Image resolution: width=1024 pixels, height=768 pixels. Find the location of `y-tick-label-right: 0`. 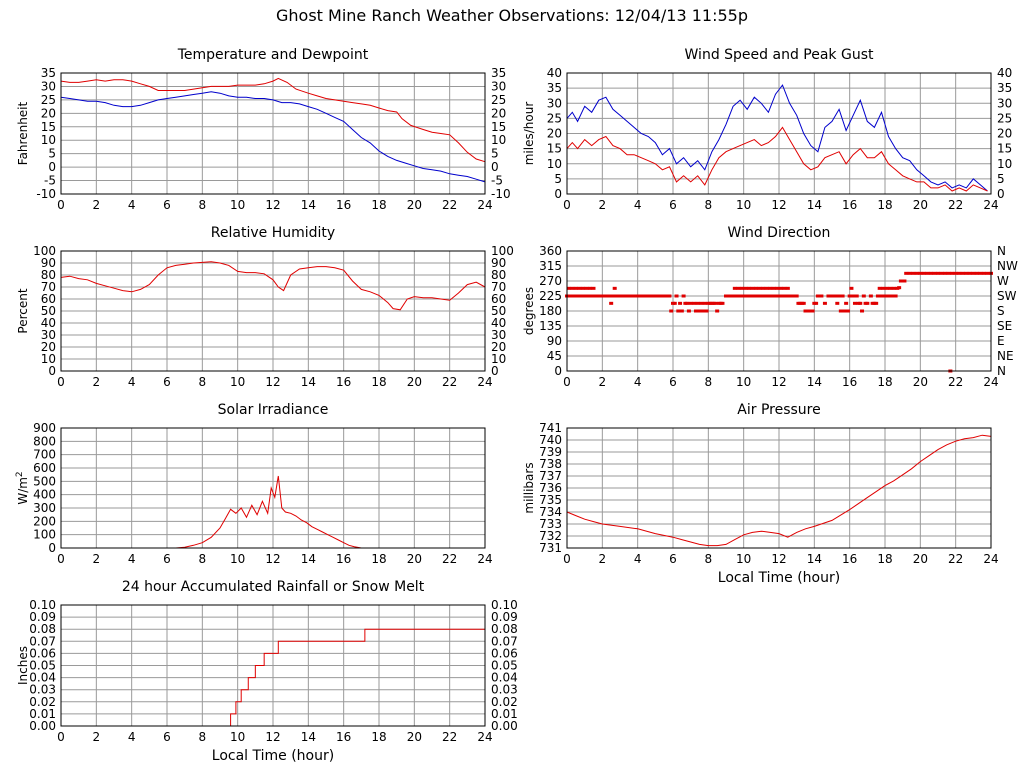

y-tick-label-right: 0 is located at coordinates (1001, 194).